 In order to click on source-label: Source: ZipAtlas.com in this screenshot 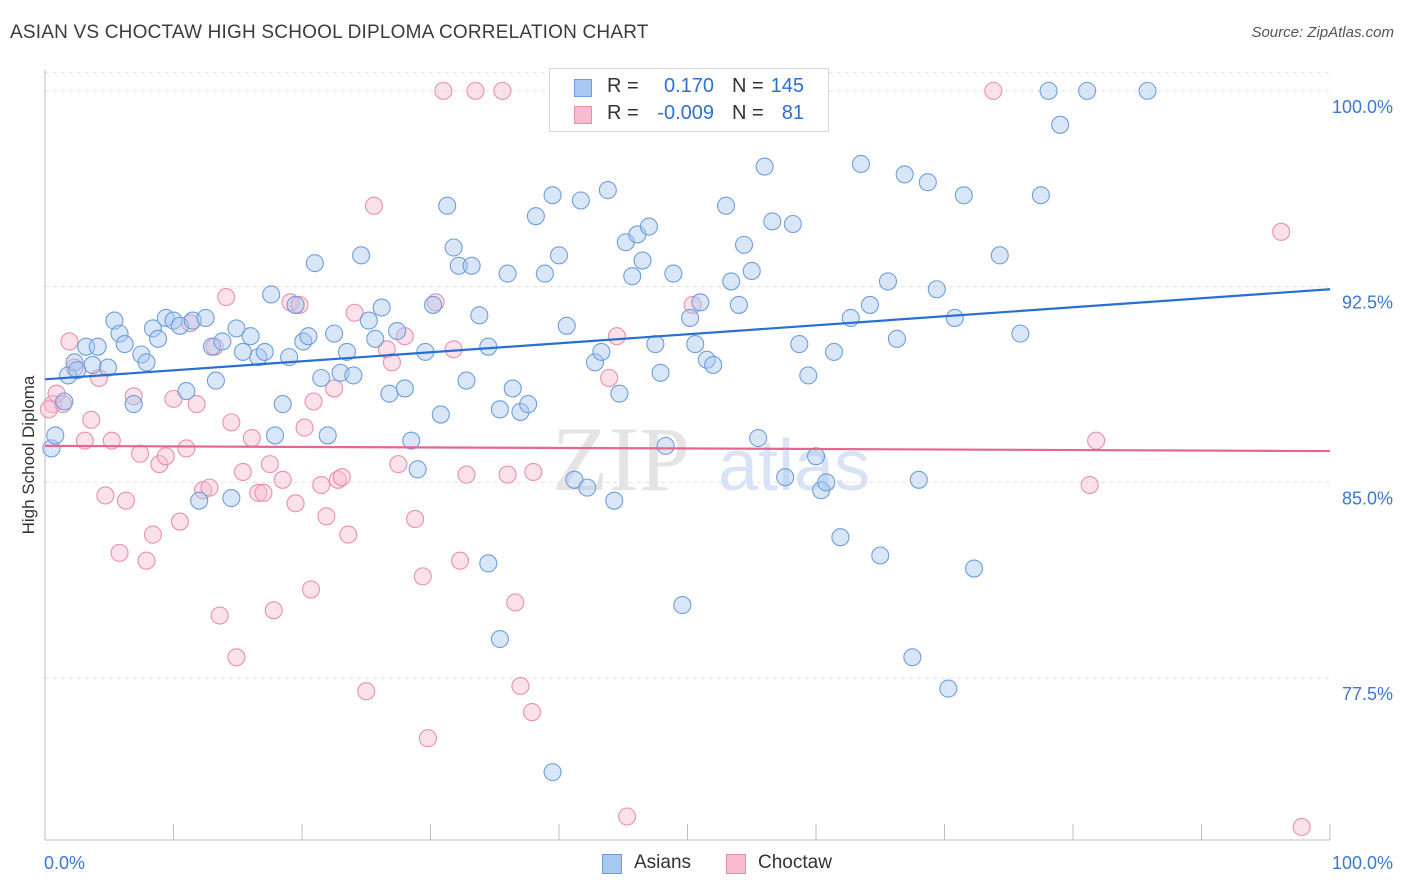, I will do `click(1322, 32)`.